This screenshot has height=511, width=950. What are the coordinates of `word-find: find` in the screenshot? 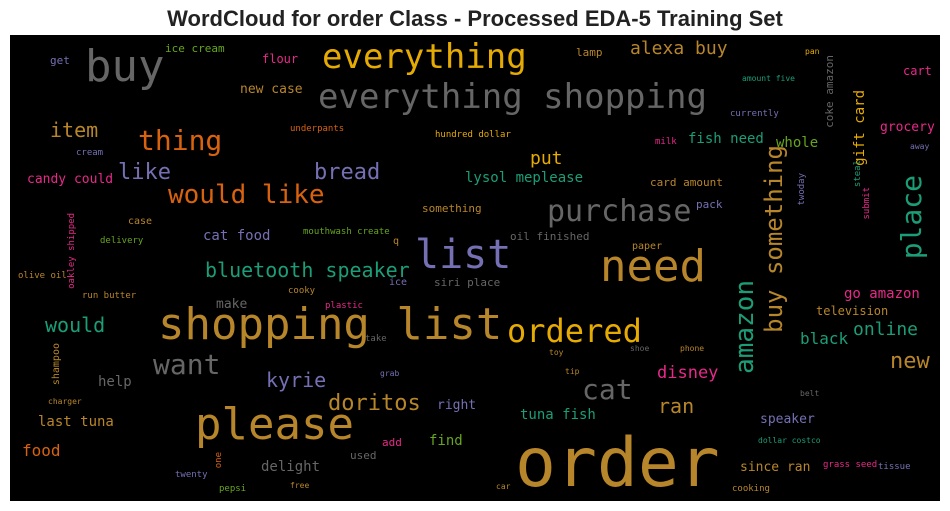 It's located at (446, 441).